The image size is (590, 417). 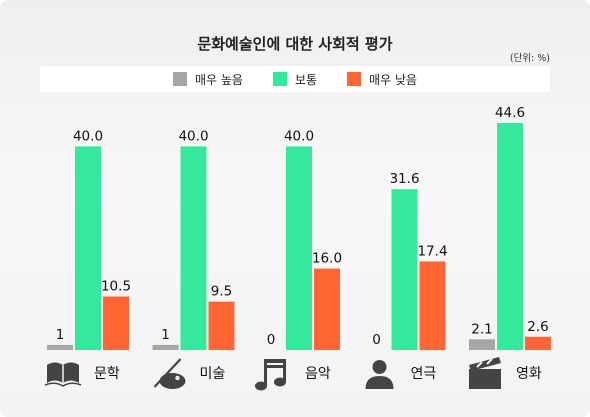 I want to click on legend: 매우 높음 보통 매우 낮음, so click(x=295, y=79).